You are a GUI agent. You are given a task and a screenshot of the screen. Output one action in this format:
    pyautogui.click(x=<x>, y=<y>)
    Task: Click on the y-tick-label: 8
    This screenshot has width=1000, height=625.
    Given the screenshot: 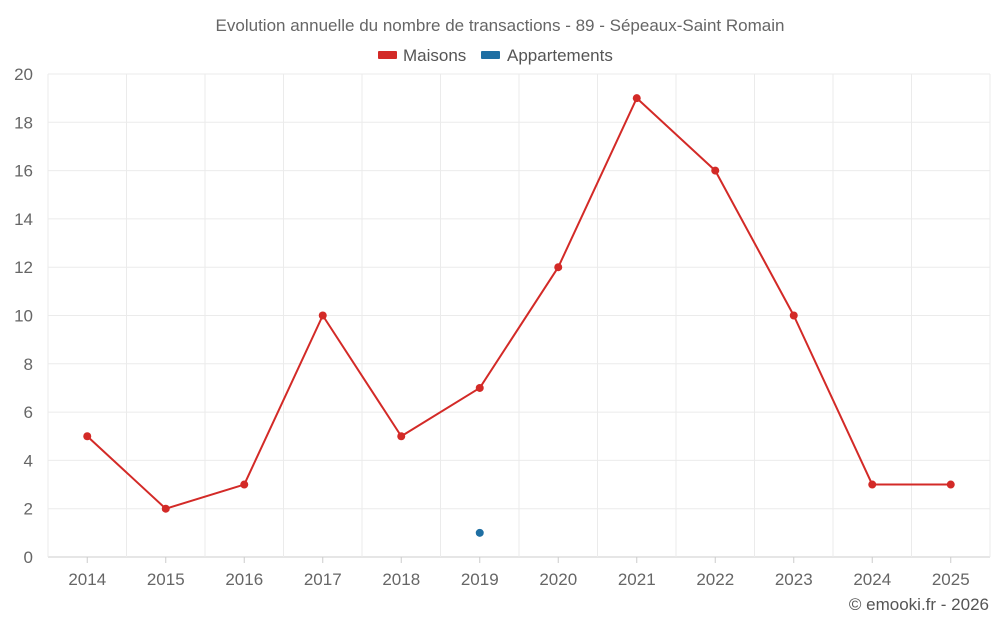 What is the action you would take?
    pyautogui.click(x=28, y=364)
    